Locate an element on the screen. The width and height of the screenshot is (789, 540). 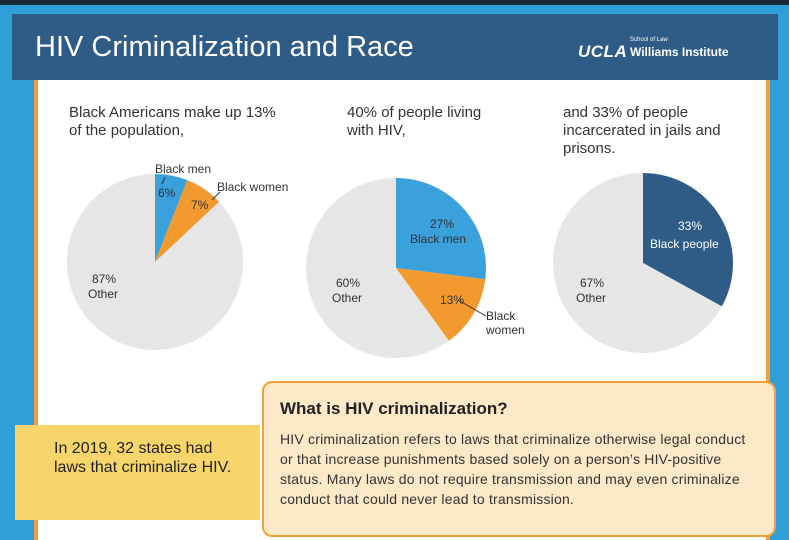
logo-school-text: School of Law is located at coordinates (649, 40).